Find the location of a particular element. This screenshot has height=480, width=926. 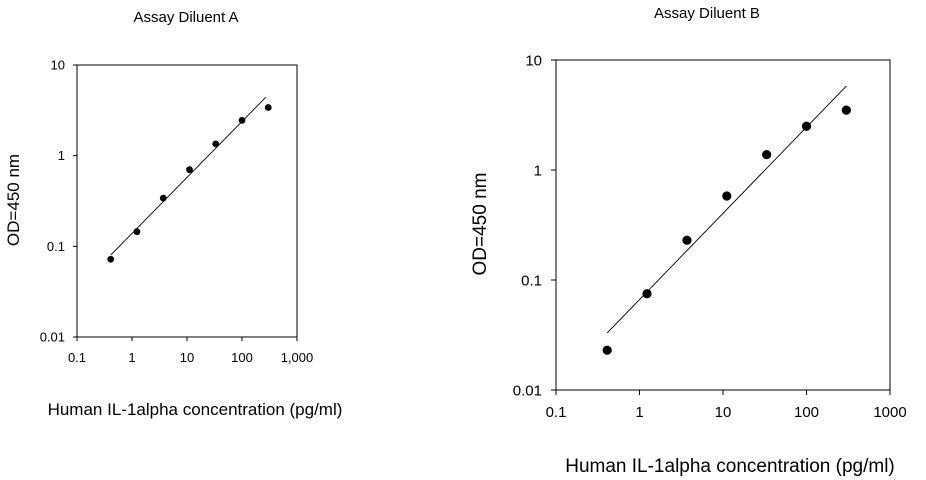

chart-b-x-axis-label: Human IL-1alpha concentration (pg/ml) is located at coordinates (730, 466).